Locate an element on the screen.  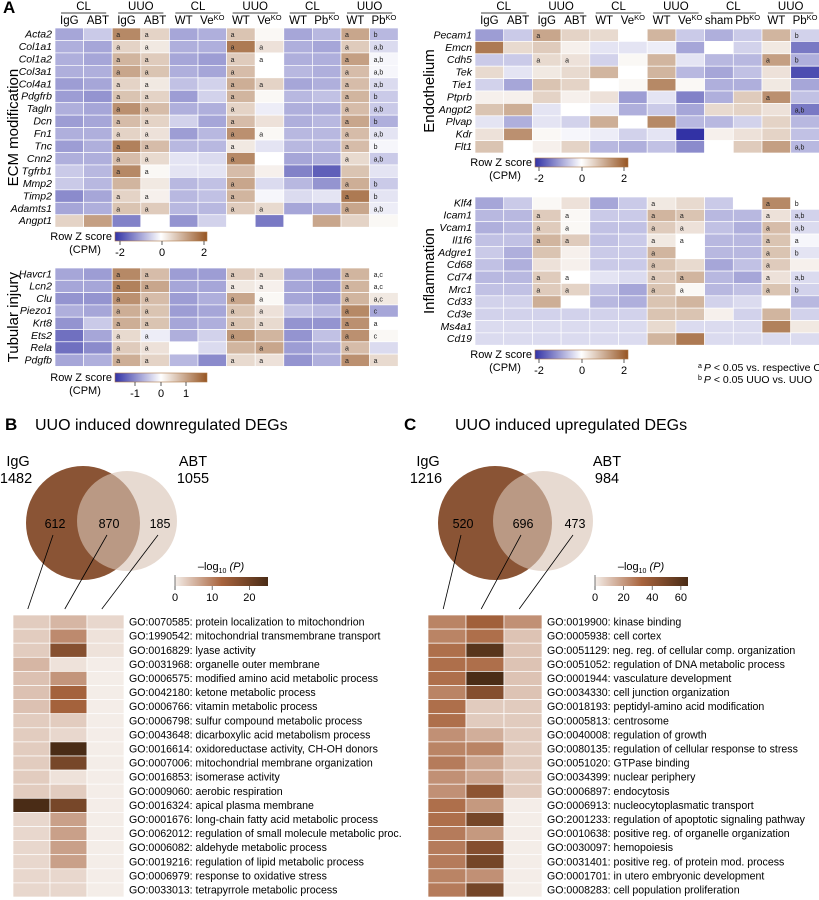
gene-label: Mrc1 is located at coordinates (460, 290).